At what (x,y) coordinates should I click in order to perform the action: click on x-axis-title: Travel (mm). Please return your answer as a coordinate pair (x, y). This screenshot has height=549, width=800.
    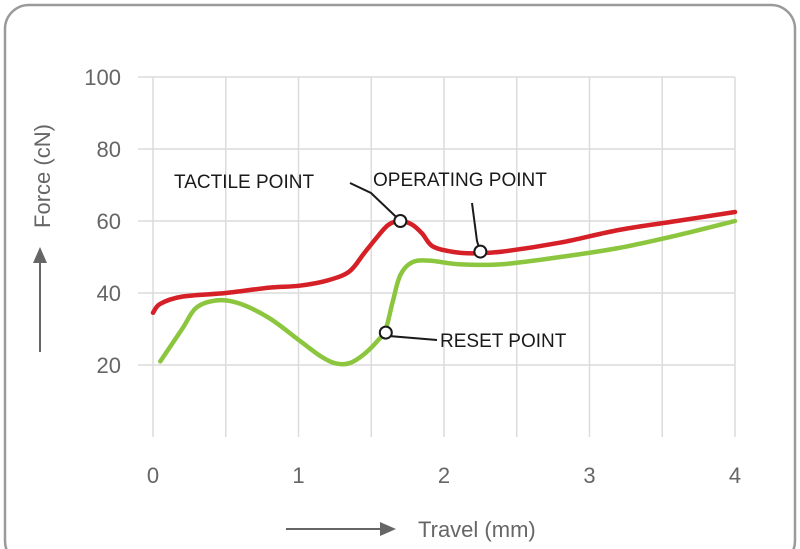
    Looking at the image, I should click on (477, 529).